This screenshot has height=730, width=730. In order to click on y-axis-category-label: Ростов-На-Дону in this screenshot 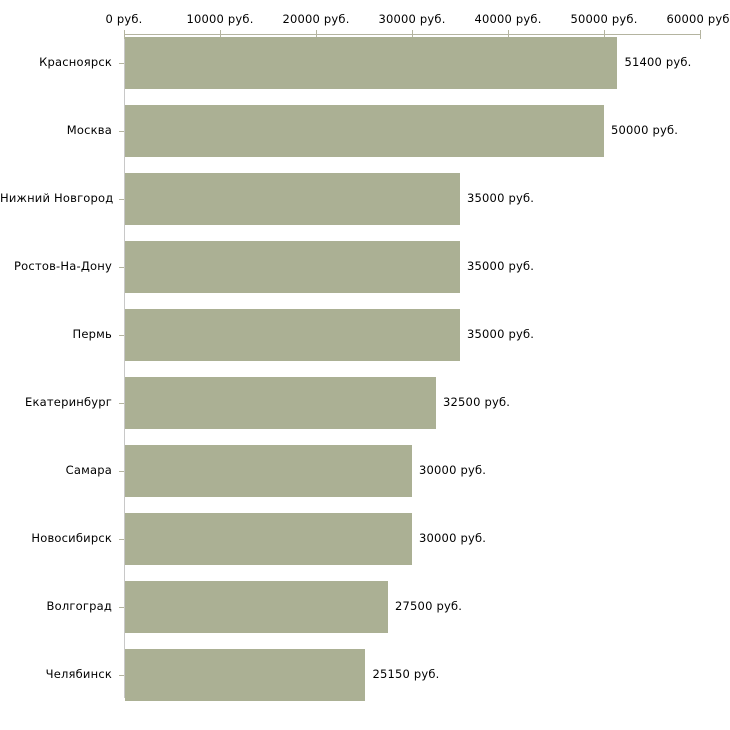, I will do `click(63, 266)`.